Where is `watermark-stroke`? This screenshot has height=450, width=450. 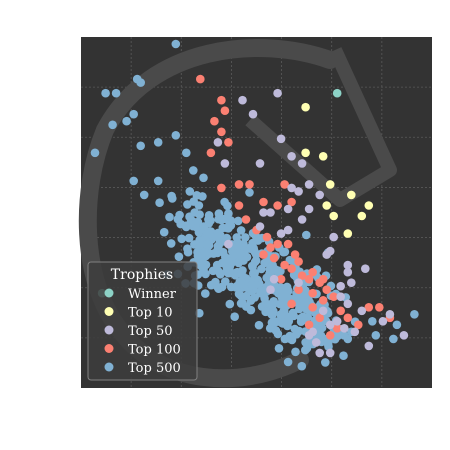 watermark-stroke is located at coordinates (321, 127).